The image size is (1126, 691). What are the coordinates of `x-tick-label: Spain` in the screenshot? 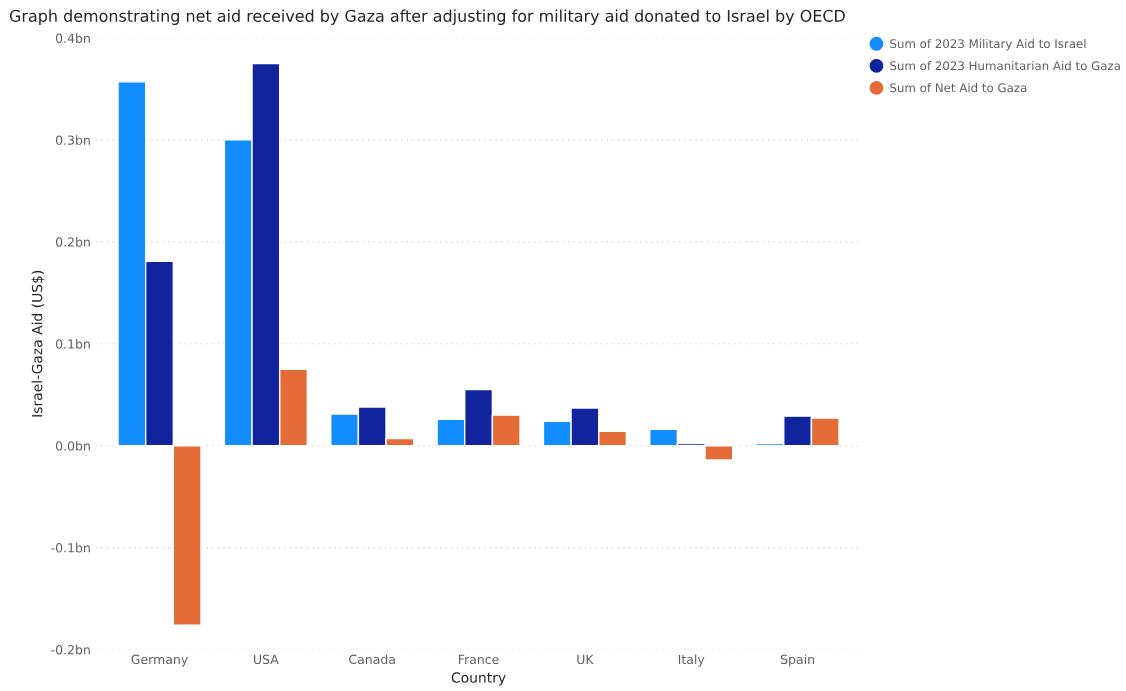 It's located at (797, 660).